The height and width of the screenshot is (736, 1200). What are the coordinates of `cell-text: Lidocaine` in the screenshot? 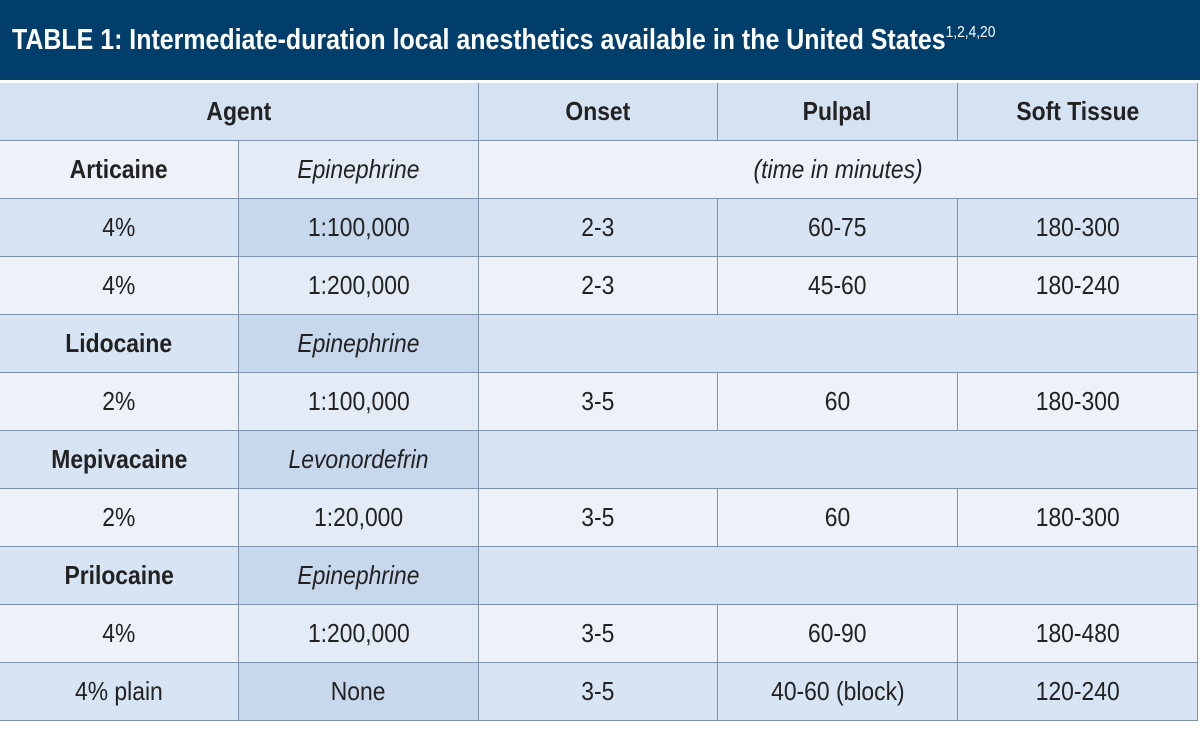 It's located at (119, 343).